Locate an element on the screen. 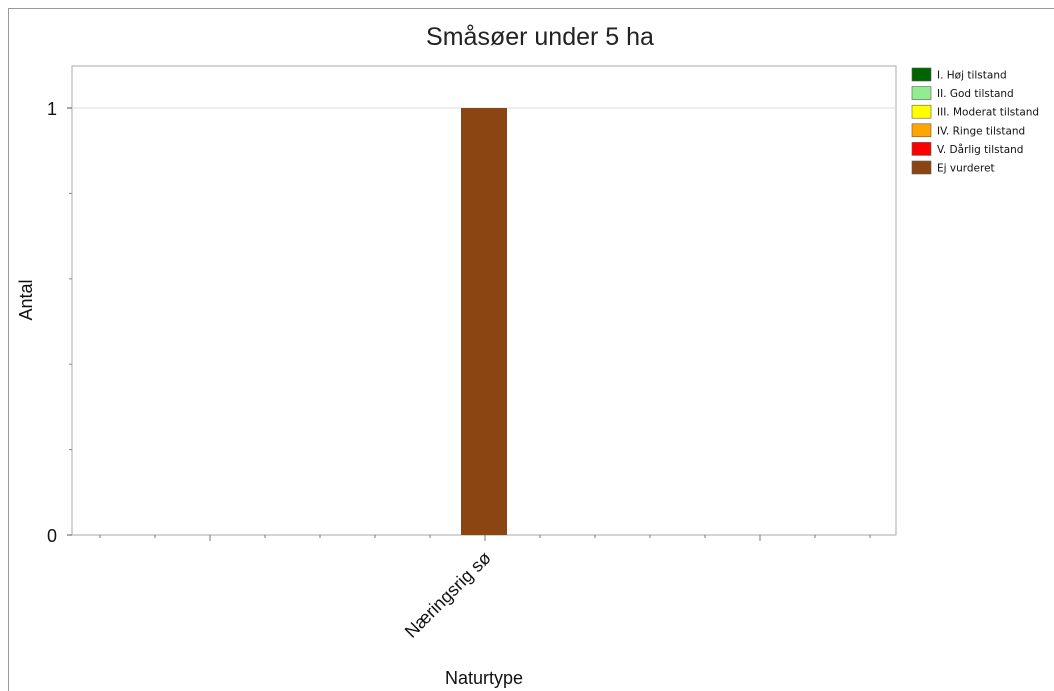  y-tick-labels: 01 is located at coordinates (59, 322).